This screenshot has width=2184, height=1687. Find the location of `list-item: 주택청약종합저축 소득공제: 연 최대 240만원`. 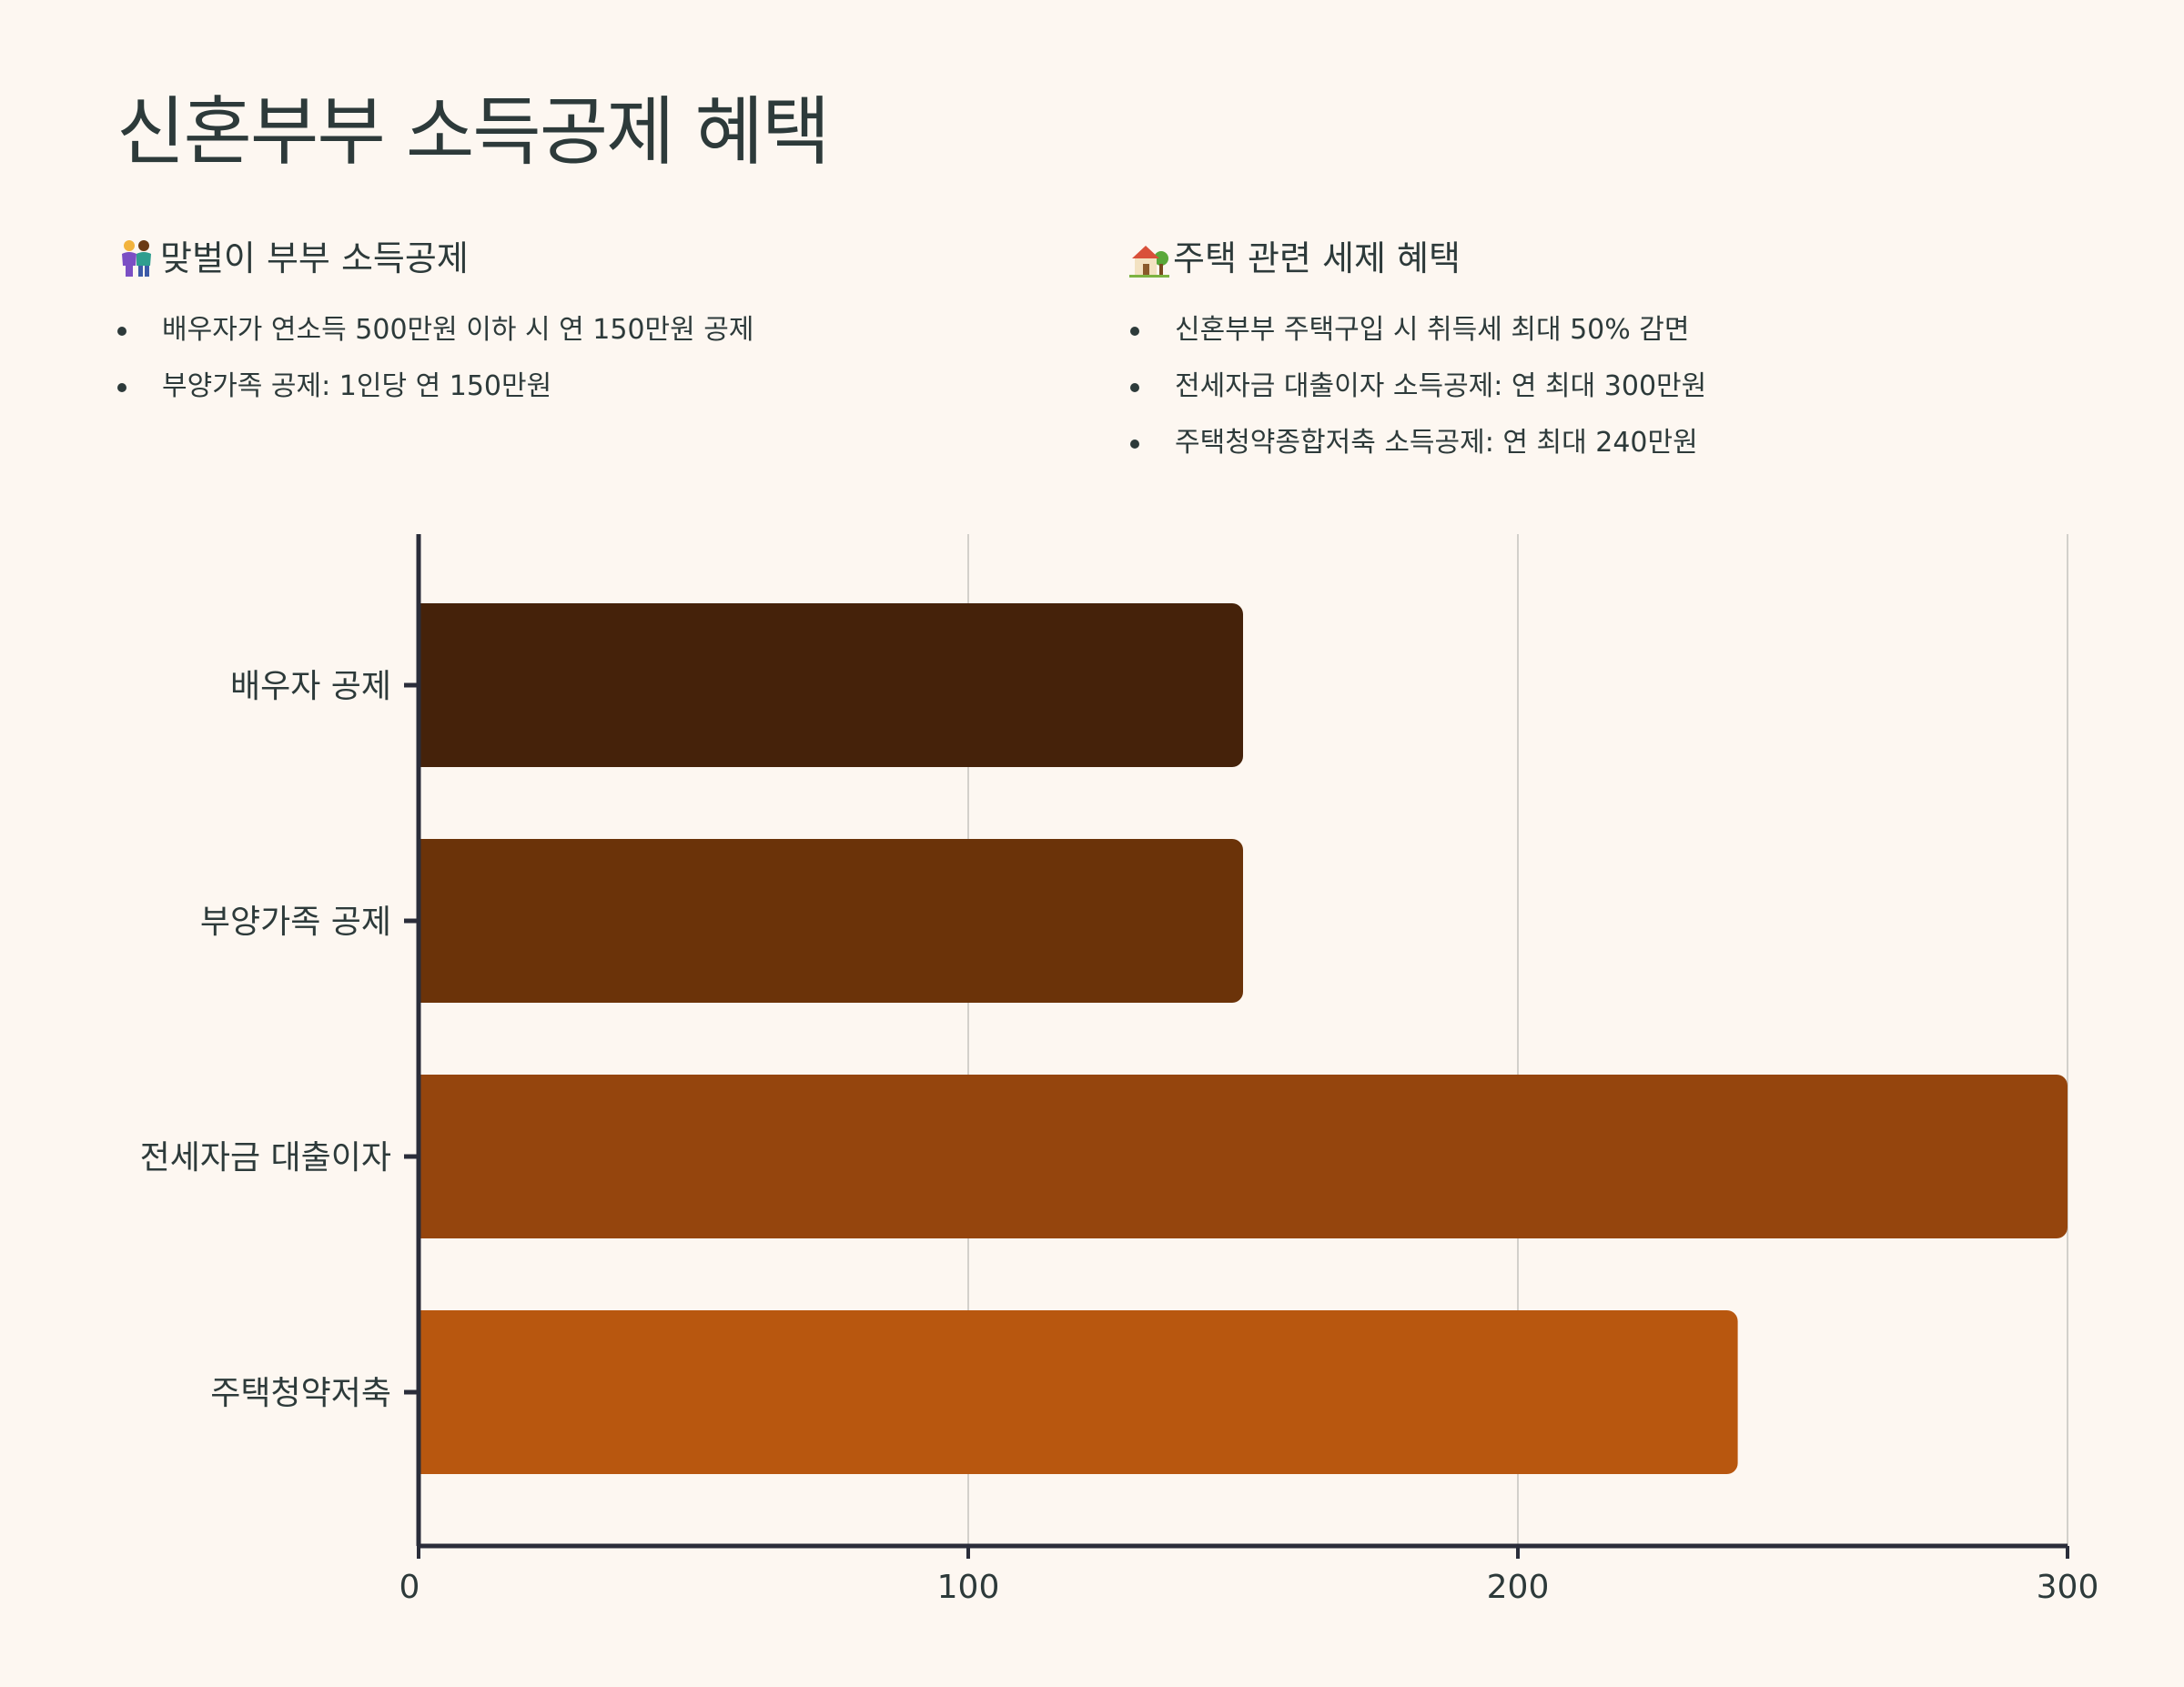

list-item: 주택청약종합저축 소득공제: 연 최대 240만원 is located at coordinates (1418, 443).